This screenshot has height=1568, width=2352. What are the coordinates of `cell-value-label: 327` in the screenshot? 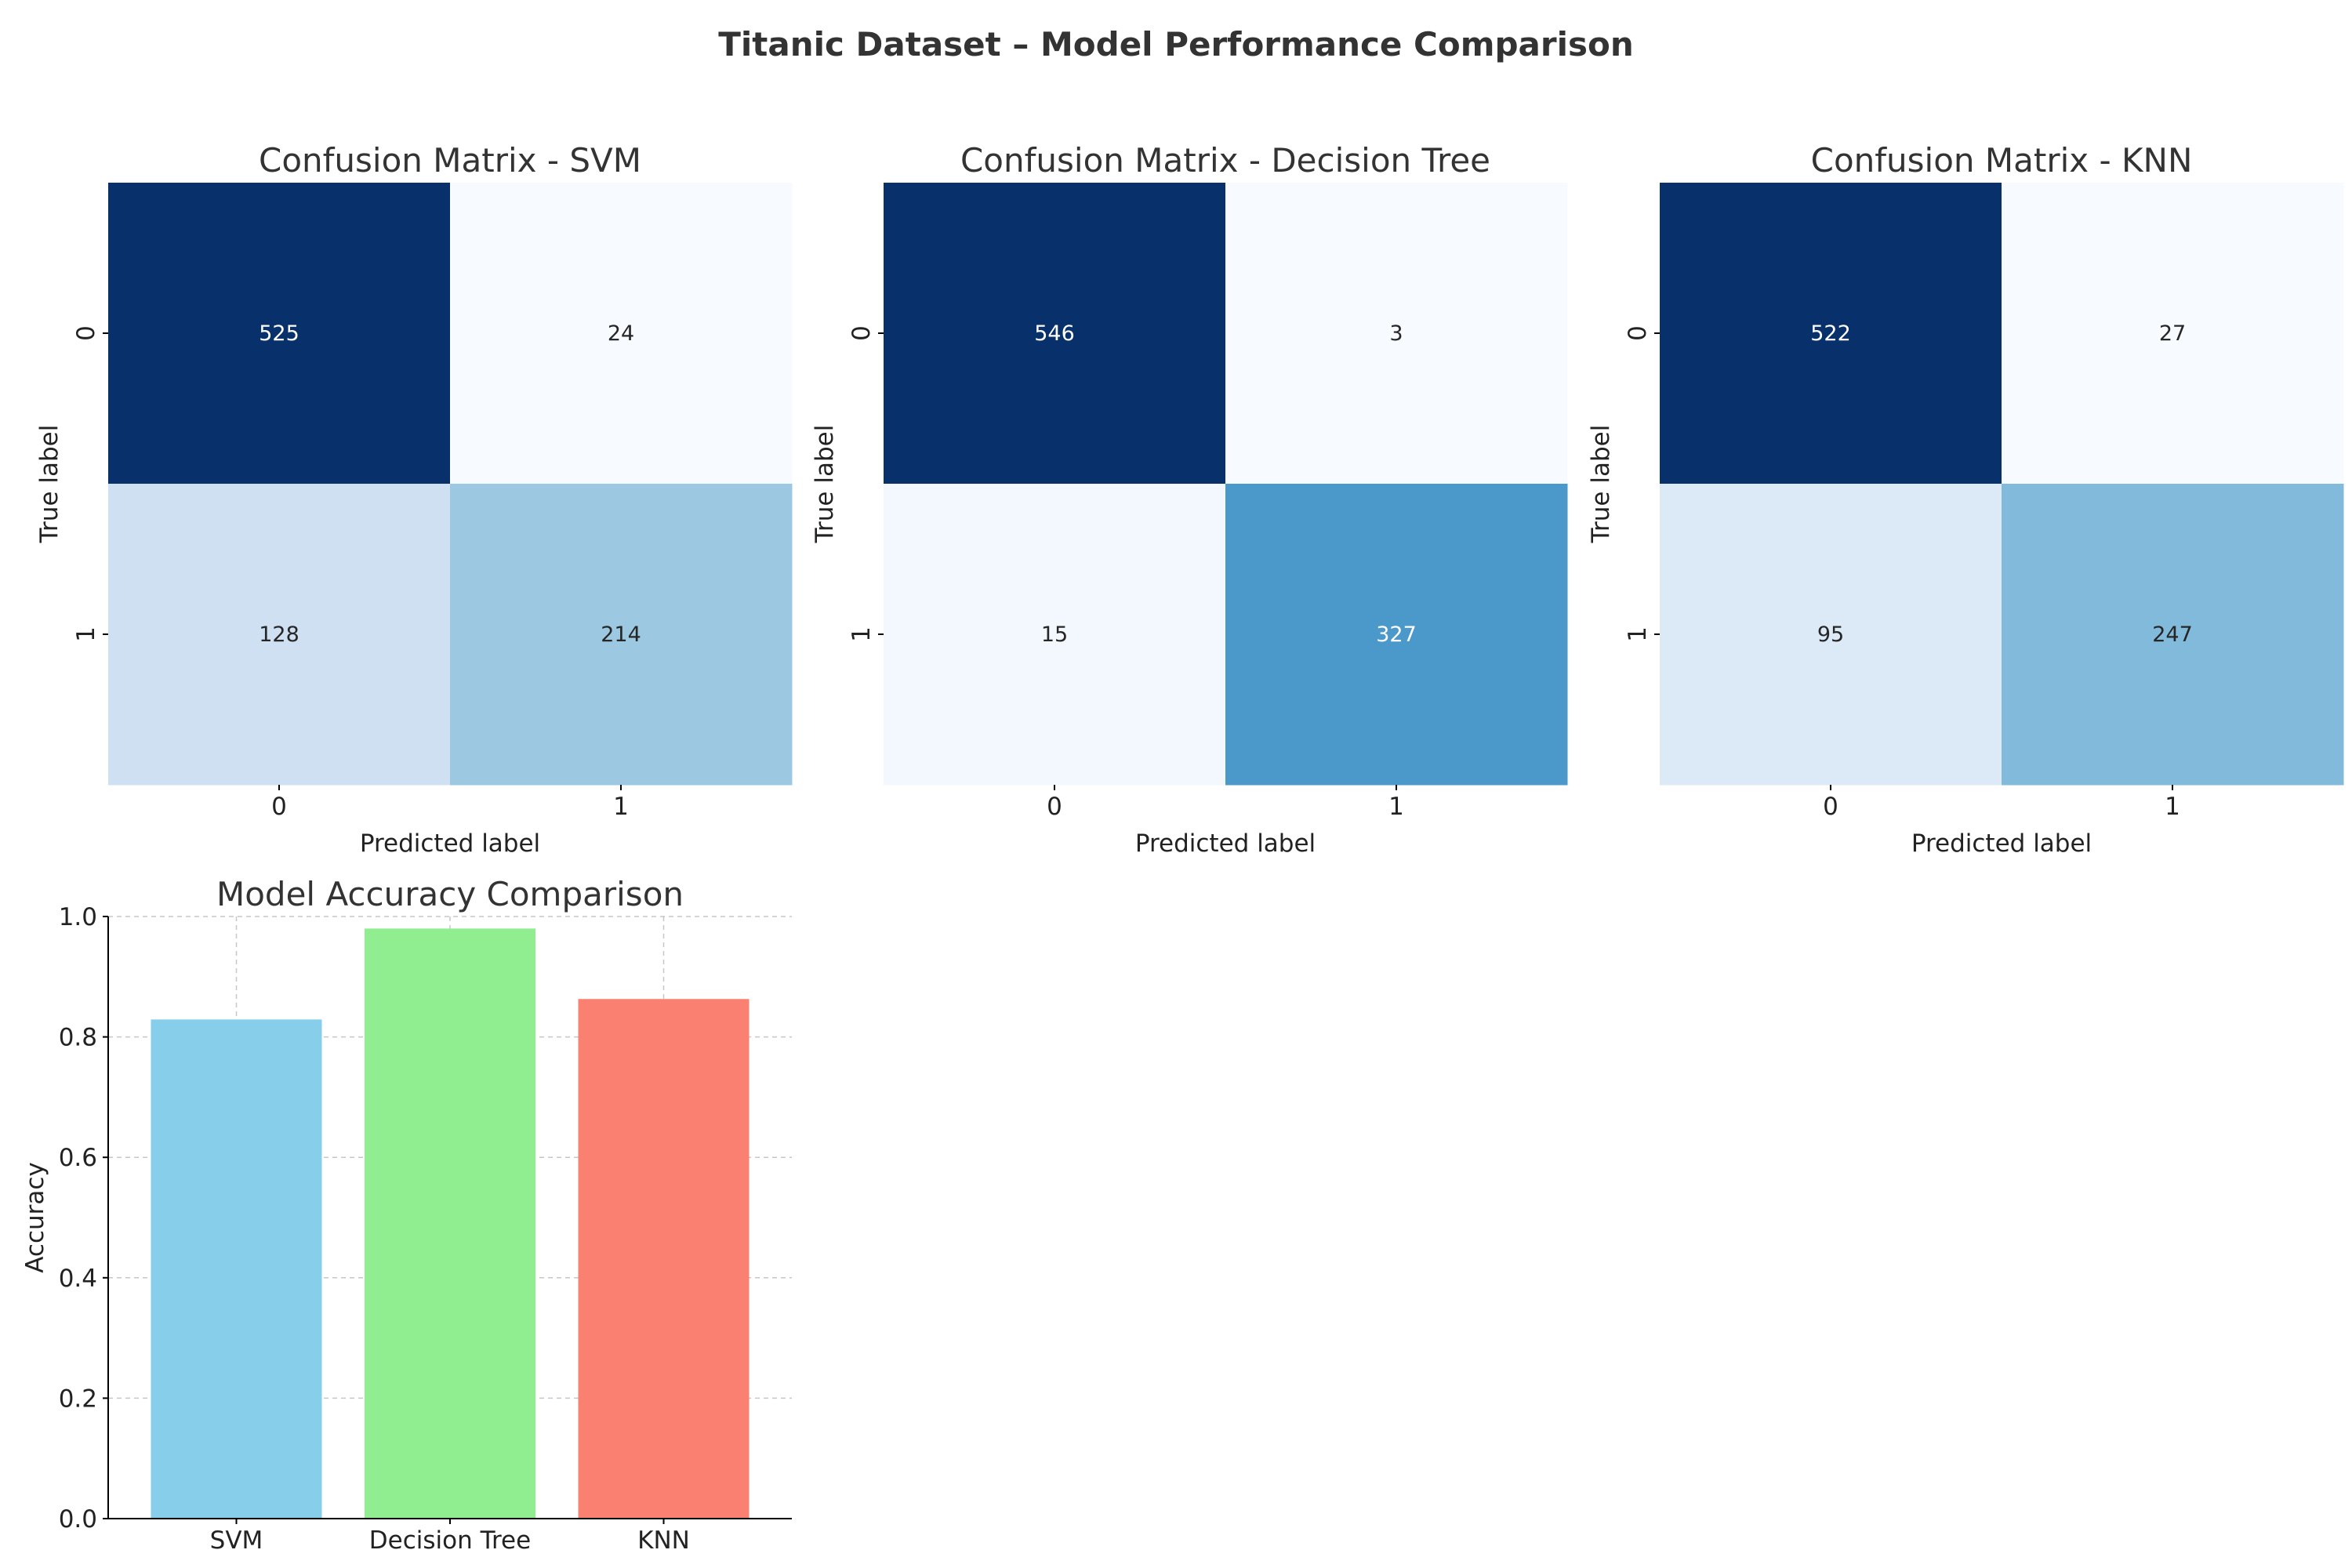 It's located at (1396, 634).